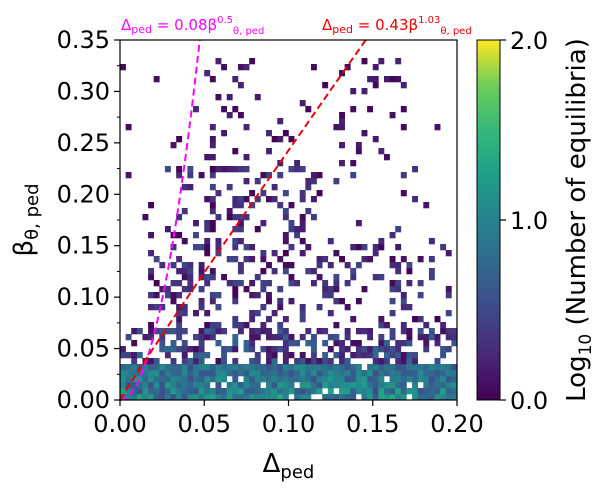 The width and height of the screenshot is (600, 500). What do you see at coordinates (397, 26) in the screenshot?
I see `fit-label-red: Δped = 0.43β1.03θ, ped` at bounding box center [397, 26].